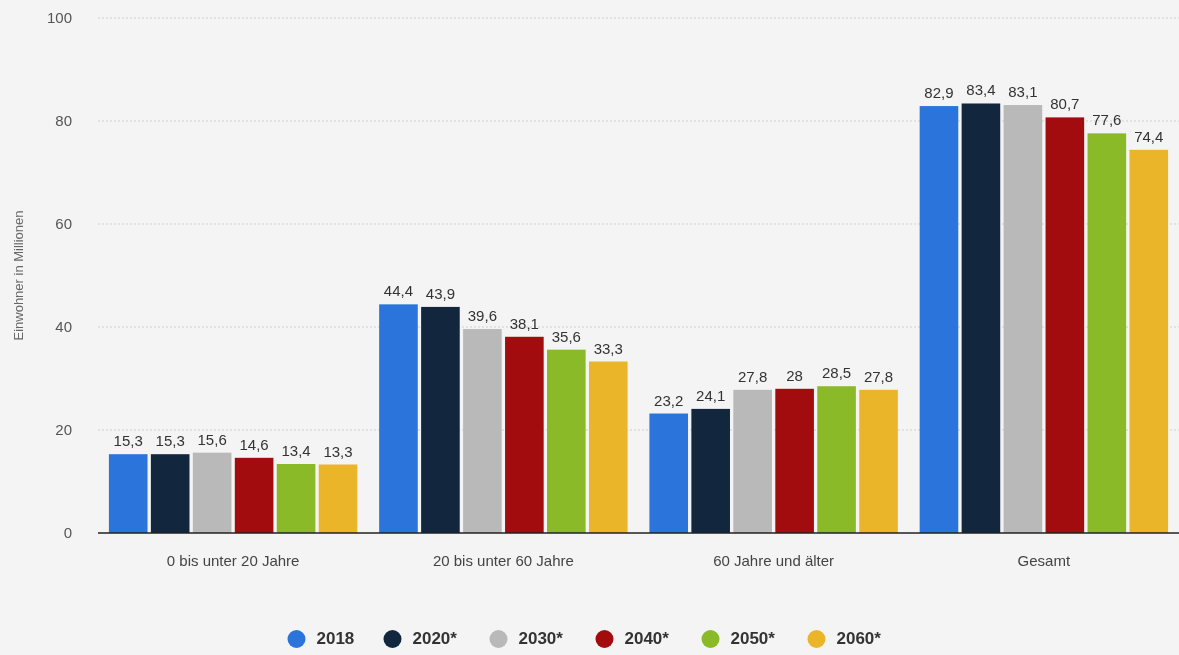 Image resolution: width=1179 pixels, height=655 pixels. What do you see at coordinates (335, 638) in the screenshot?
I see `legend-label: 2018` at bounding box center [335, 638].